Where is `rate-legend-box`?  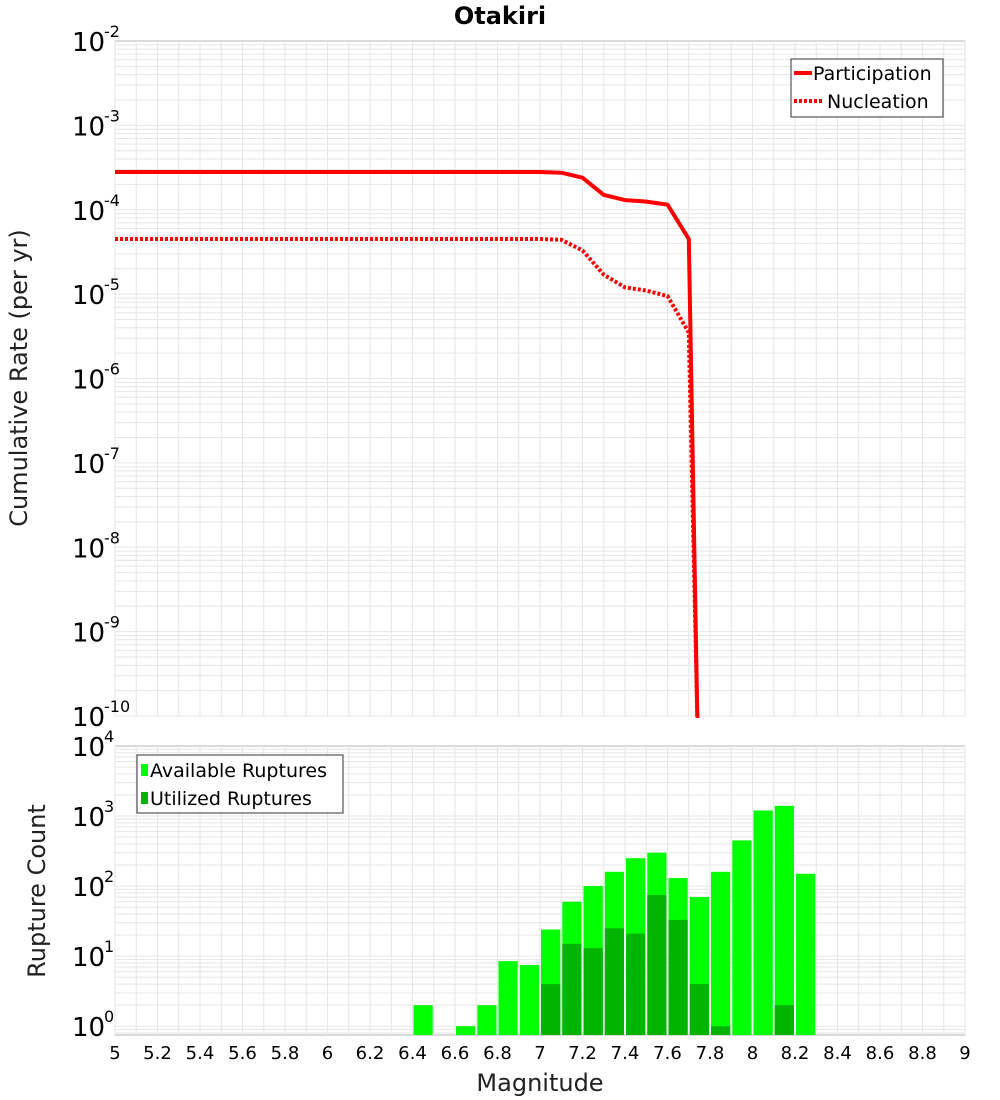 rate-legend-box is located at coordinates (867, 88).